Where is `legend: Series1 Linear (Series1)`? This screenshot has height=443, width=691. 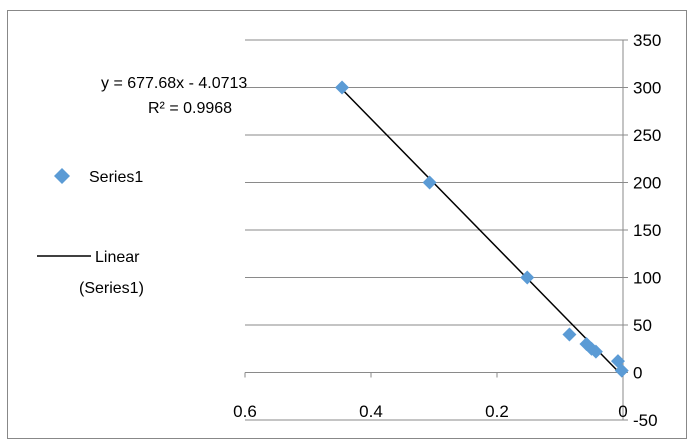
legend: Series1 Linear (Series1) is located at coordinates (90, 232).